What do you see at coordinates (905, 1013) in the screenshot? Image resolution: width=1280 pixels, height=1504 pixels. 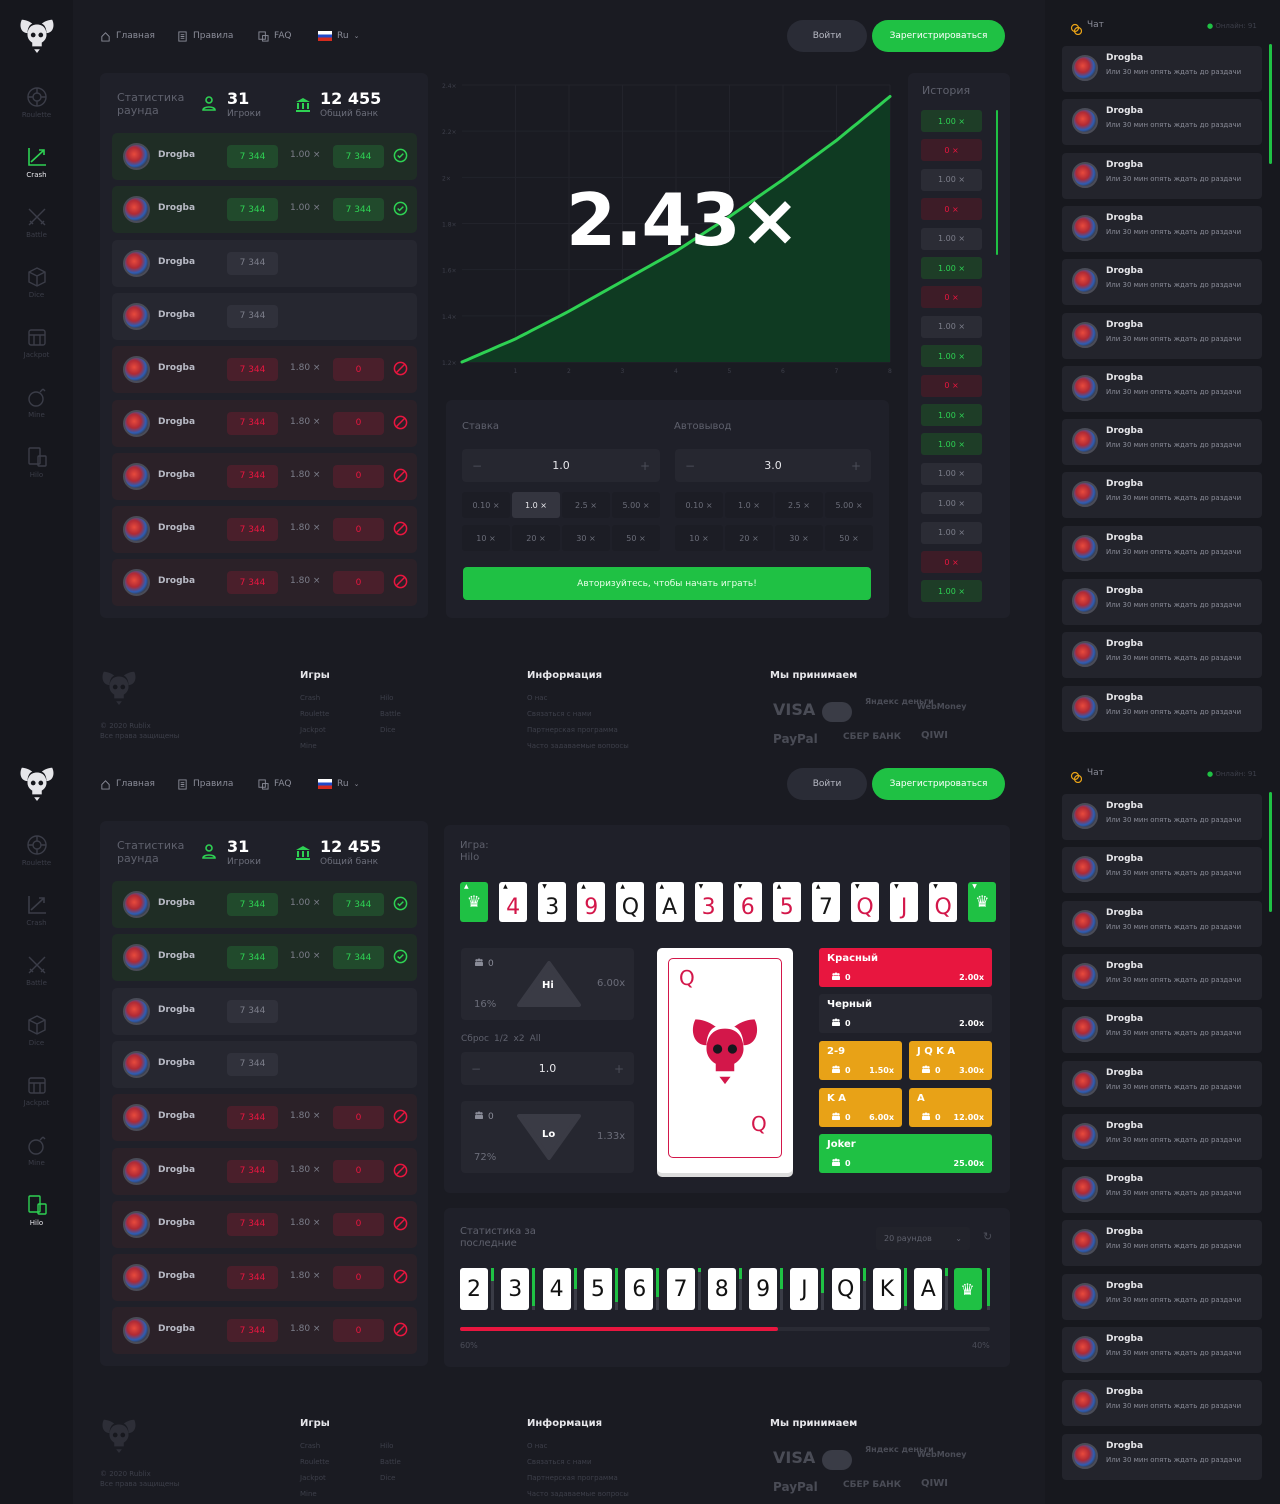 I see `bet-option: Черный 0 2.00x` at bounding box center [905, 1013].